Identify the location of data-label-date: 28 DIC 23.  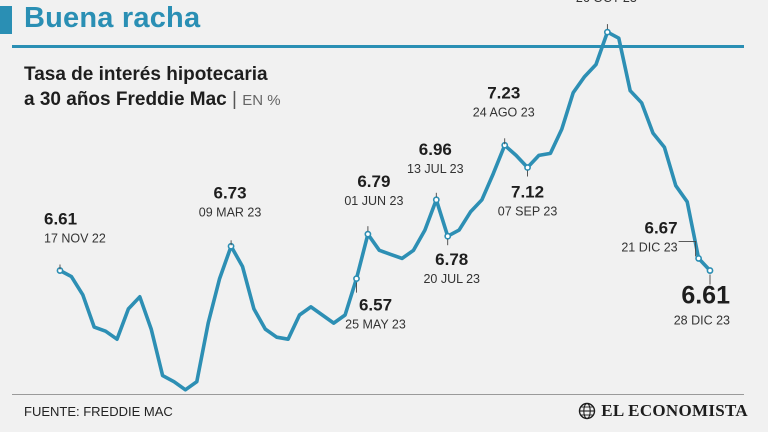
(702, 321).